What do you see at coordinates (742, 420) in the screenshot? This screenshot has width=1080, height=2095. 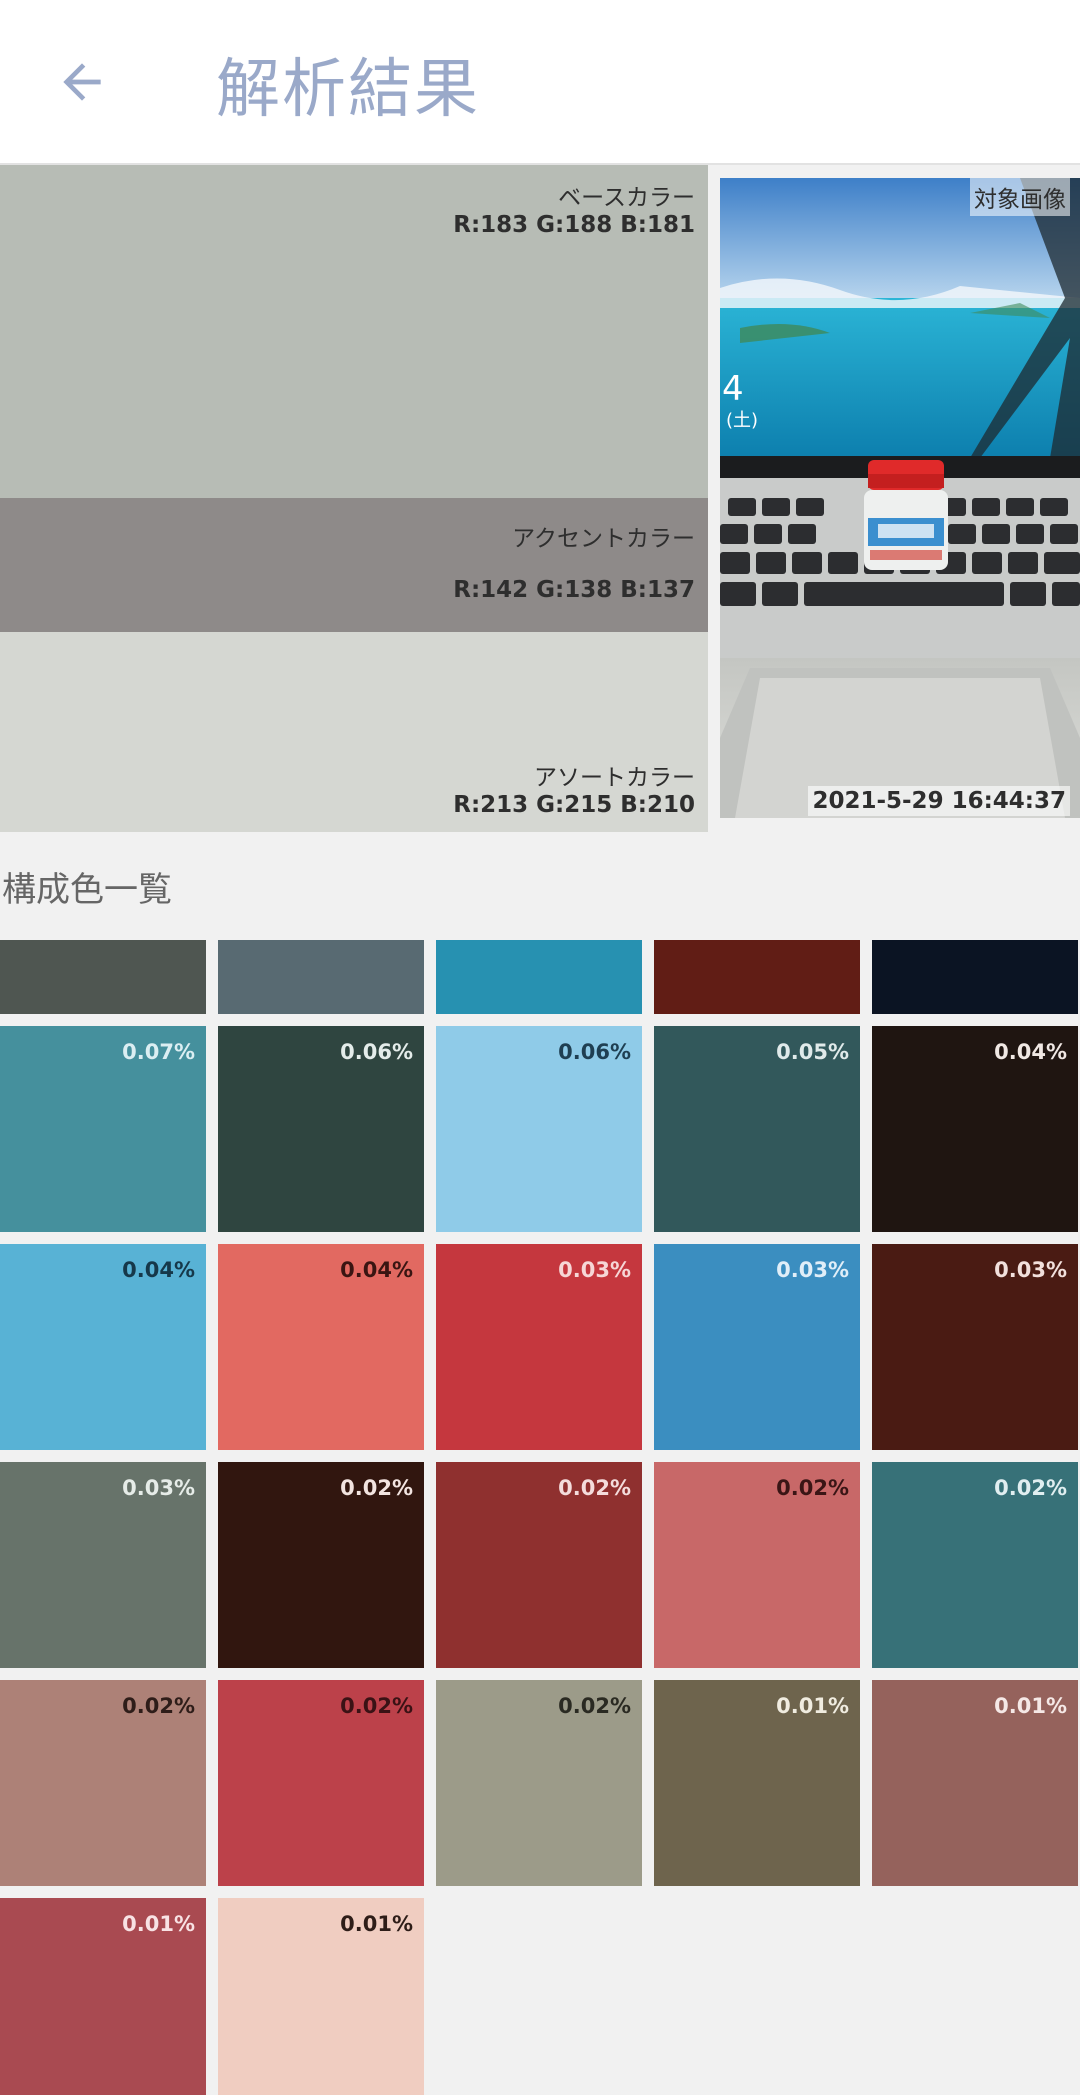 I see `svg-text: (土)` at bounding box center [742, 420].